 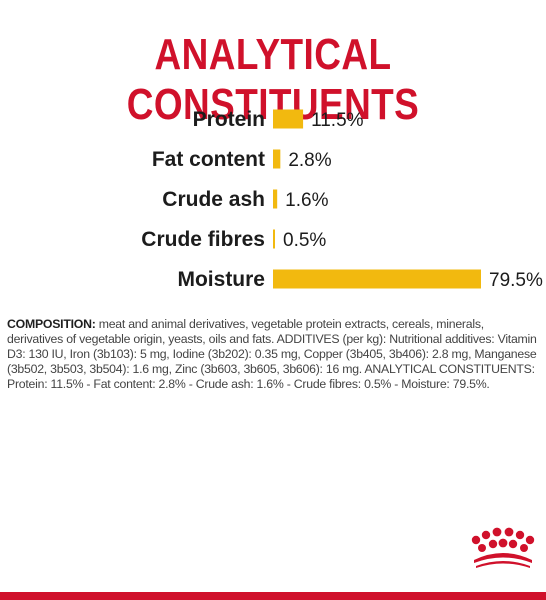 I want to click on page-title: ANALYTICAL CONSTITUENTS, so click(x=273, y=79).